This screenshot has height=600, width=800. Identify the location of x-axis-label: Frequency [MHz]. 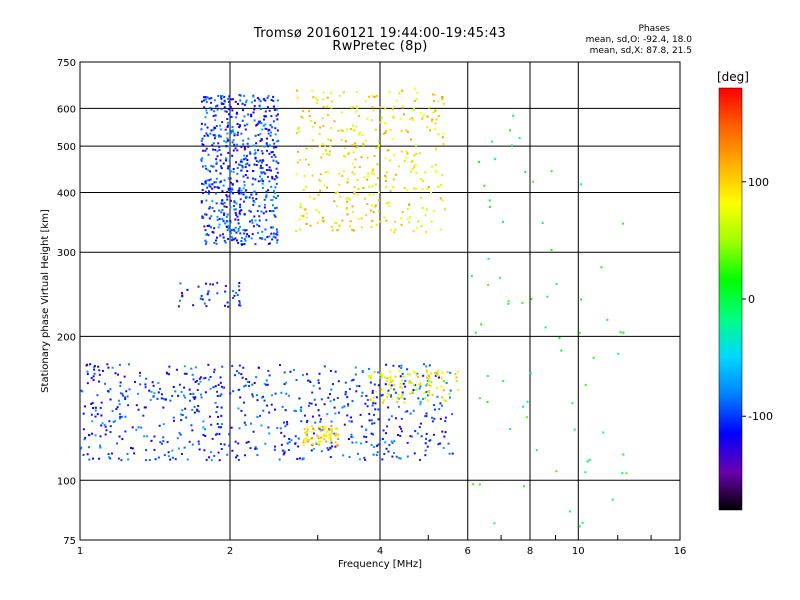
(380, 564).